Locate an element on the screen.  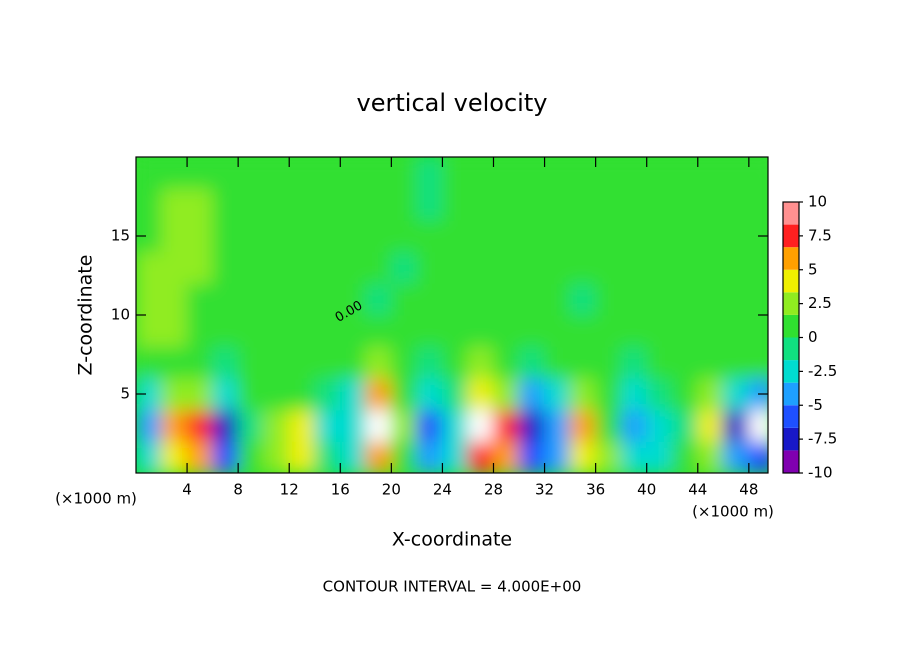
x-tick-label: 16 is located at coordinates (340, 490).